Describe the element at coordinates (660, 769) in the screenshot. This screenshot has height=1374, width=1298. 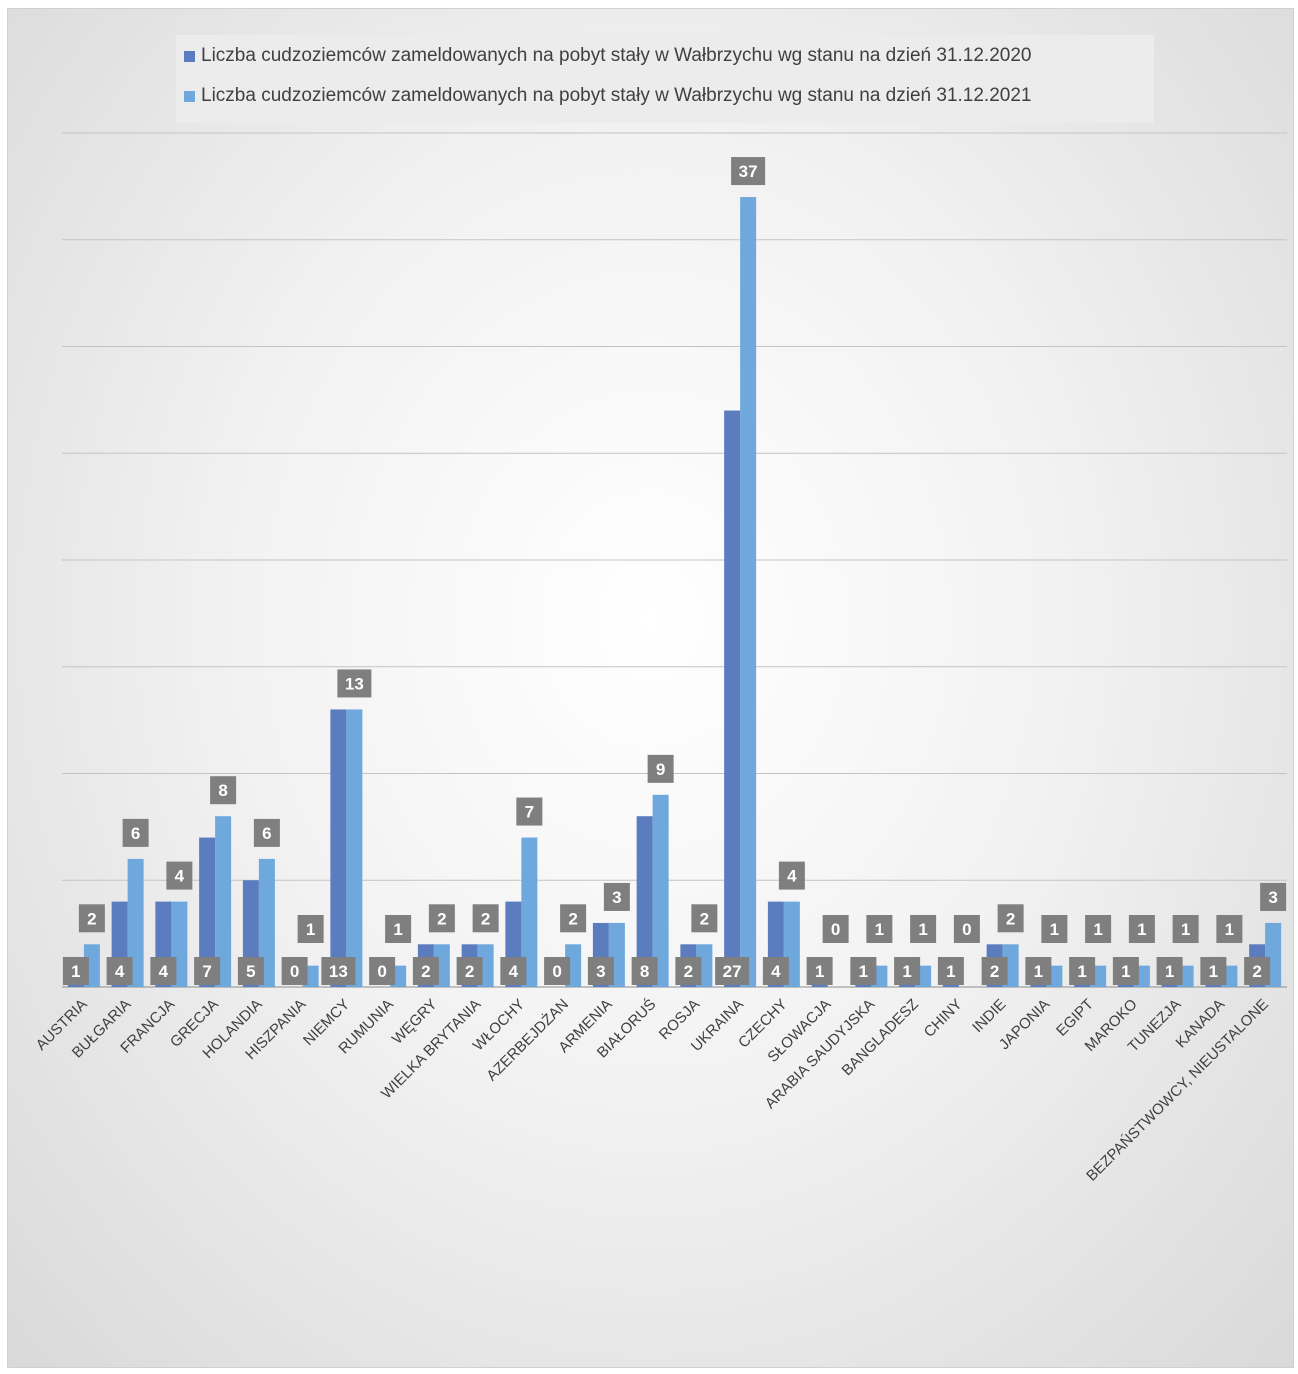
I see `data-label: 9` at that location.